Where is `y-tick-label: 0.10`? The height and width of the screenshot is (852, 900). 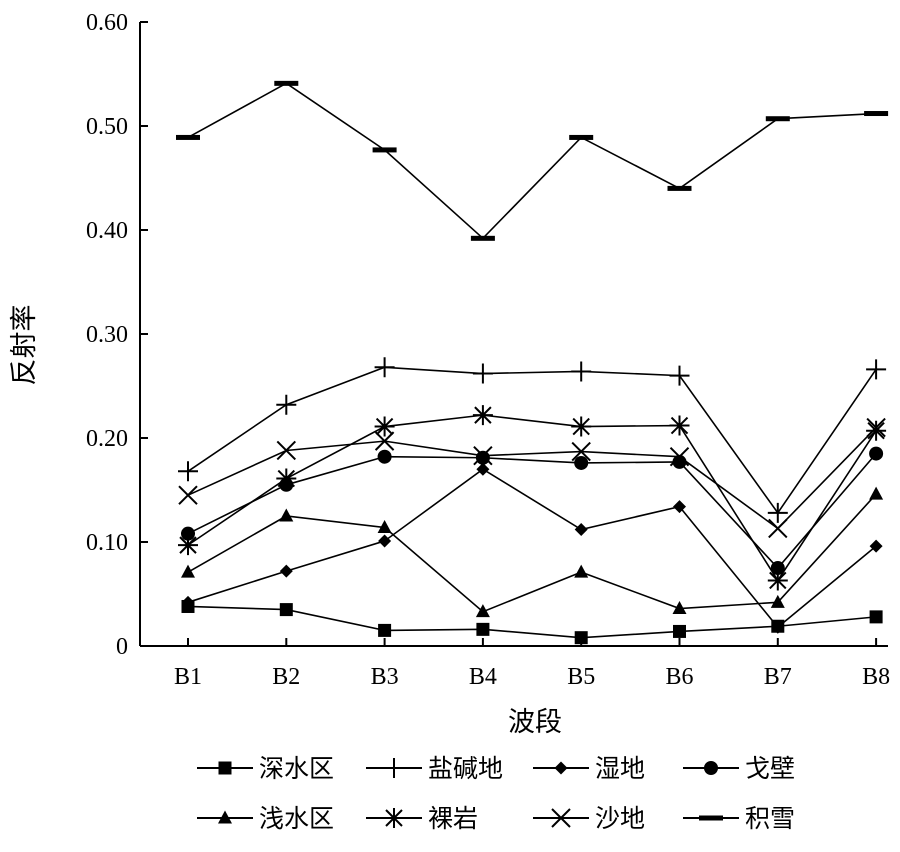
y-tick-label: 0.10 is located at coordinates (107, 543).